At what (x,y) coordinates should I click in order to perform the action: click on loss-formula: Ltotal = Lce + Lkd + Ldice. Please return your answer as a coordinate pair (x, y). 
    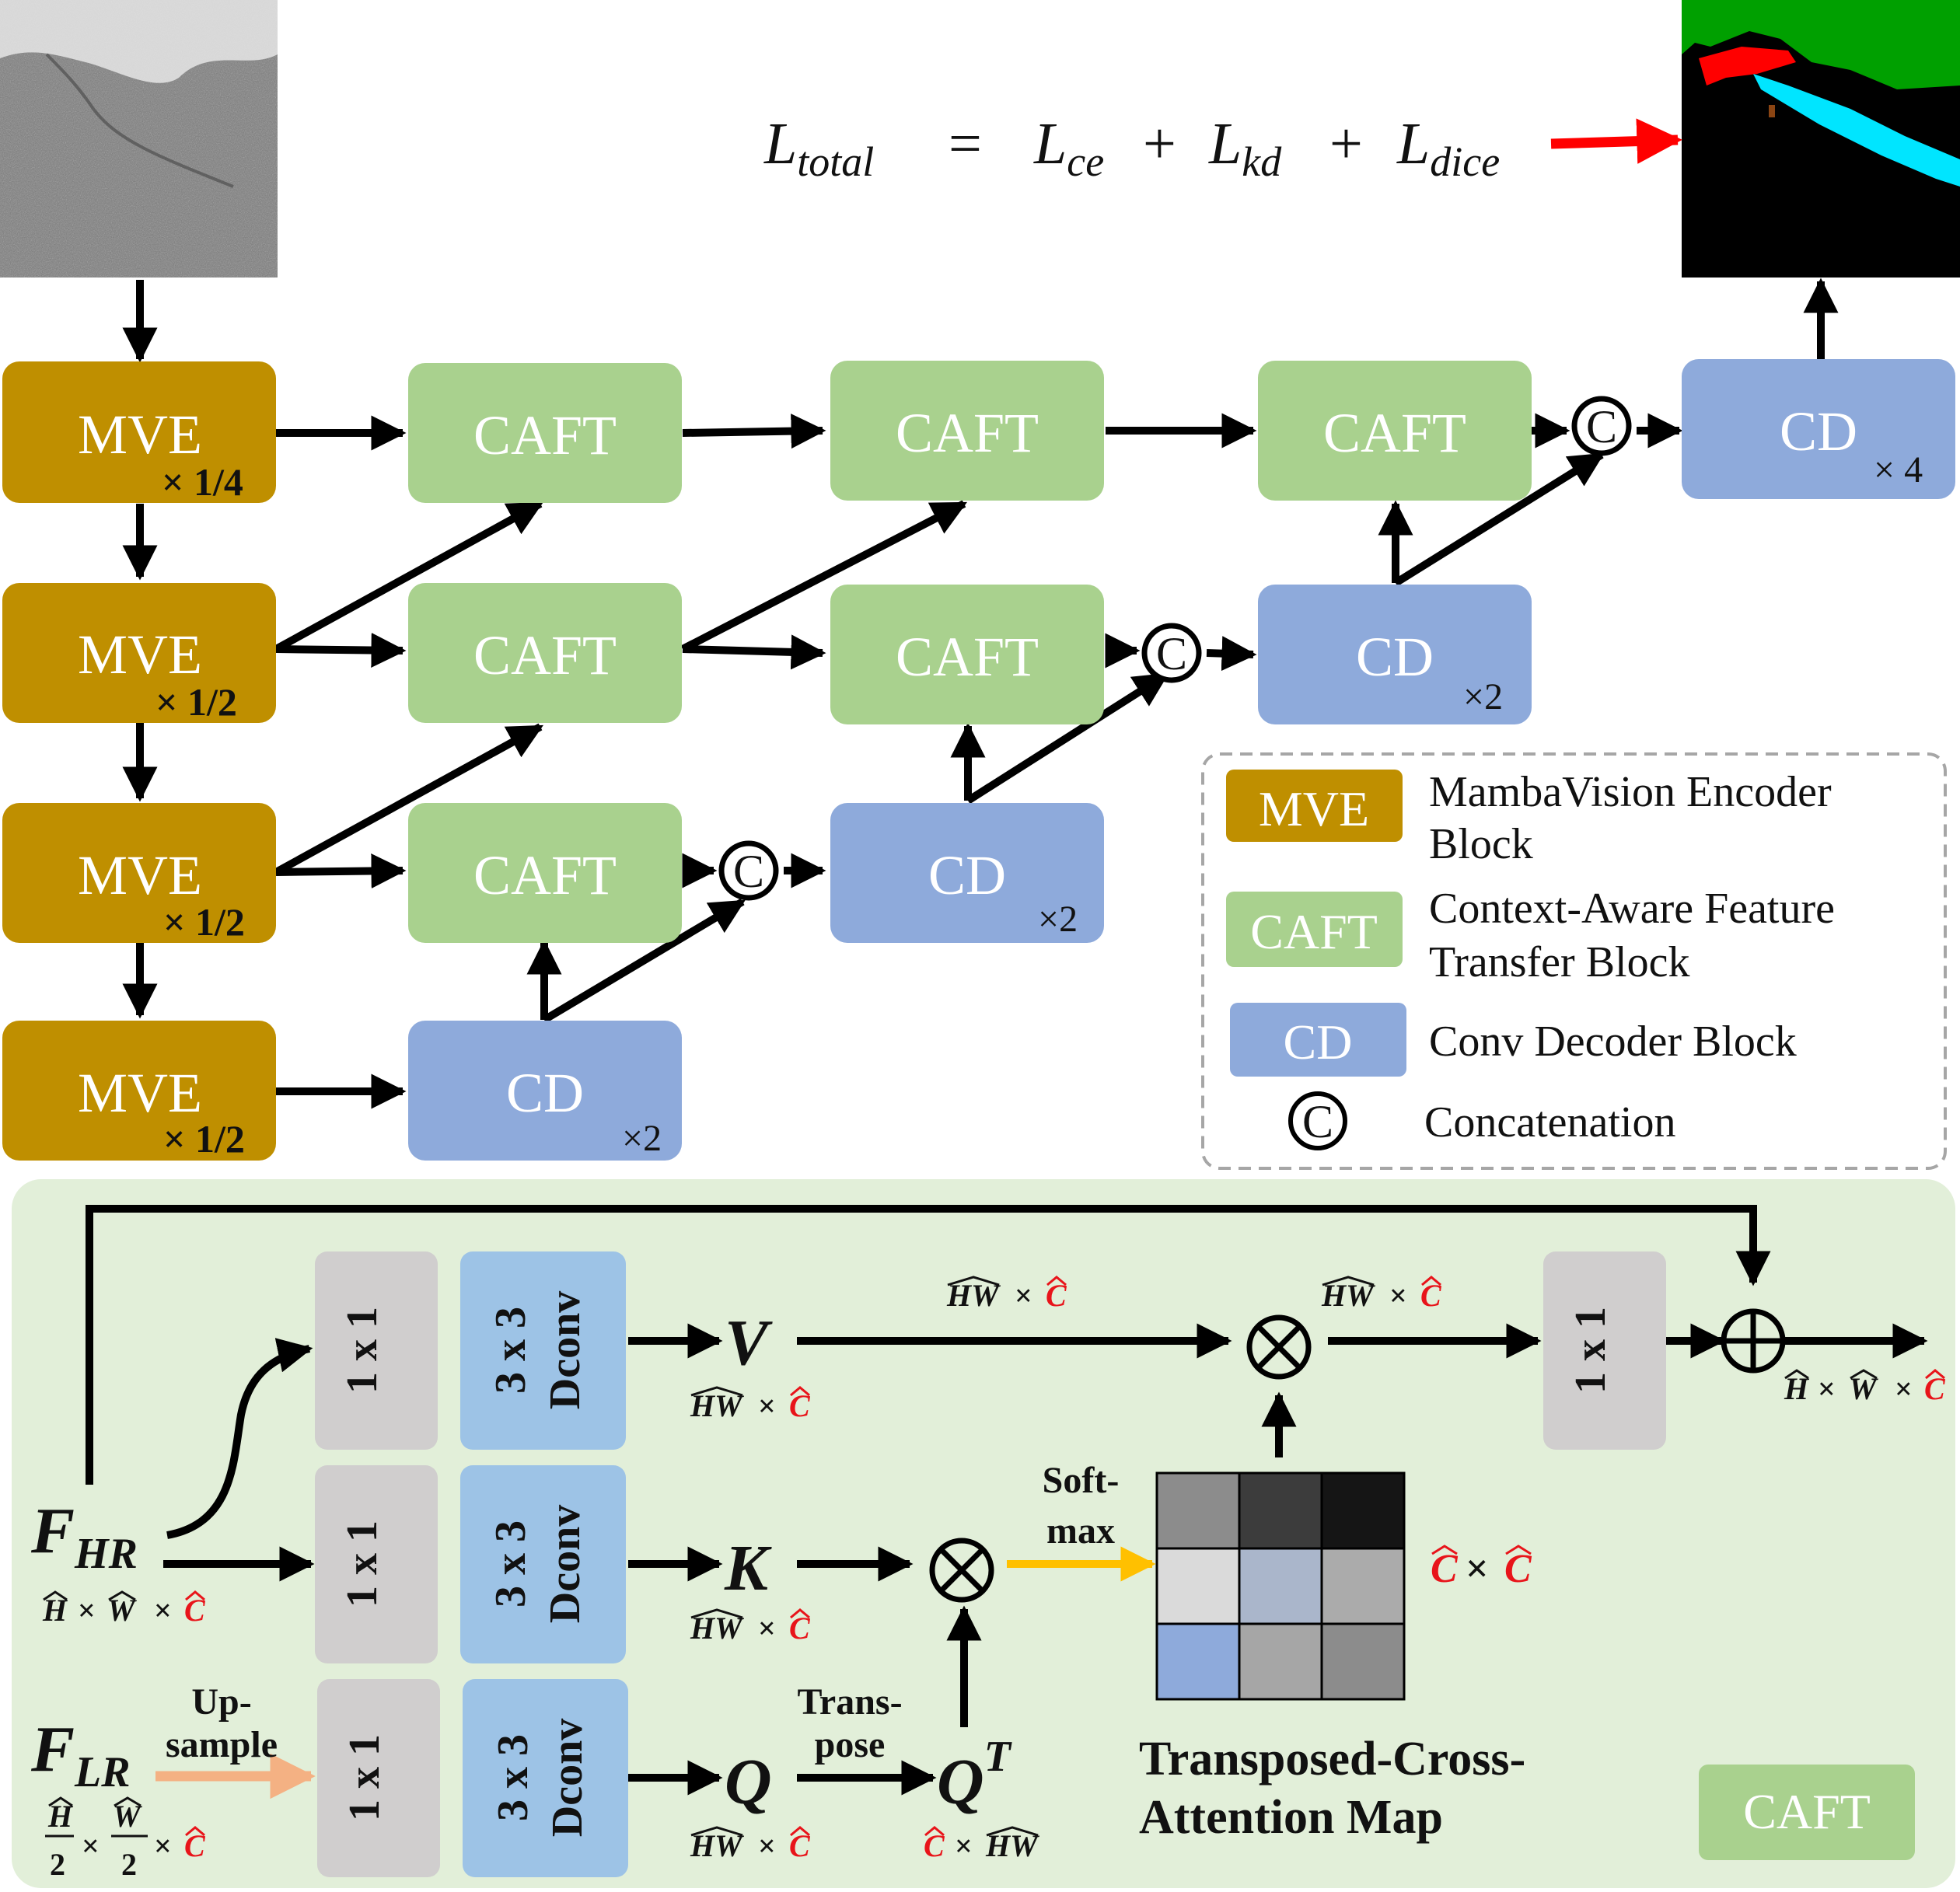
    Looking at the image, I should click on (1131, 148).